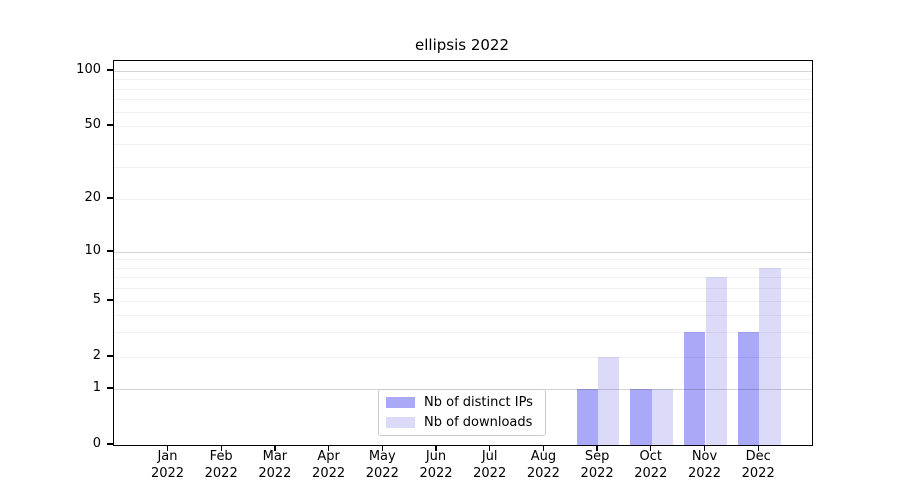  I want to click on x-tick-label: Feb 2022, so click(221, 465).